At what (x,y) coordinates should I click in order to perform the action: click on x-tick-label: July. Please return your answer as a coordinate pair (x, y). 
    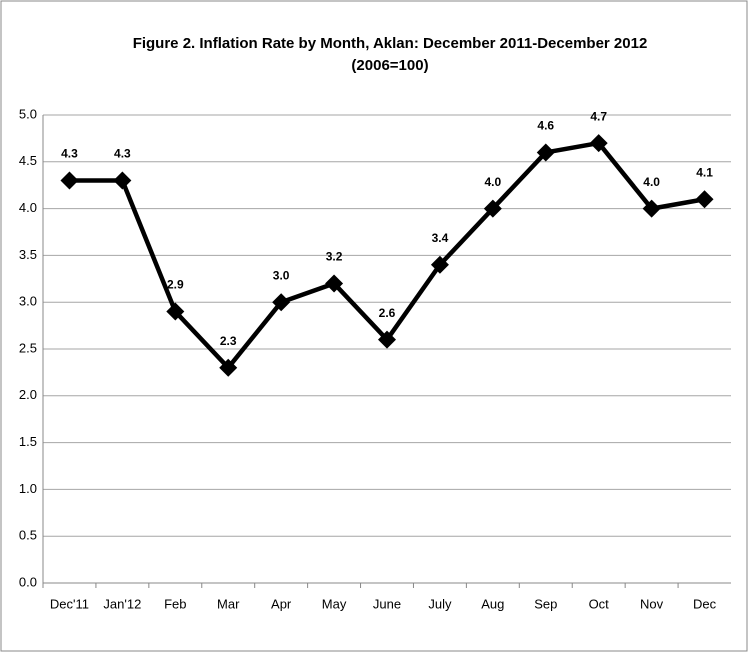
    Looking at the image, I should click on (440, 603).